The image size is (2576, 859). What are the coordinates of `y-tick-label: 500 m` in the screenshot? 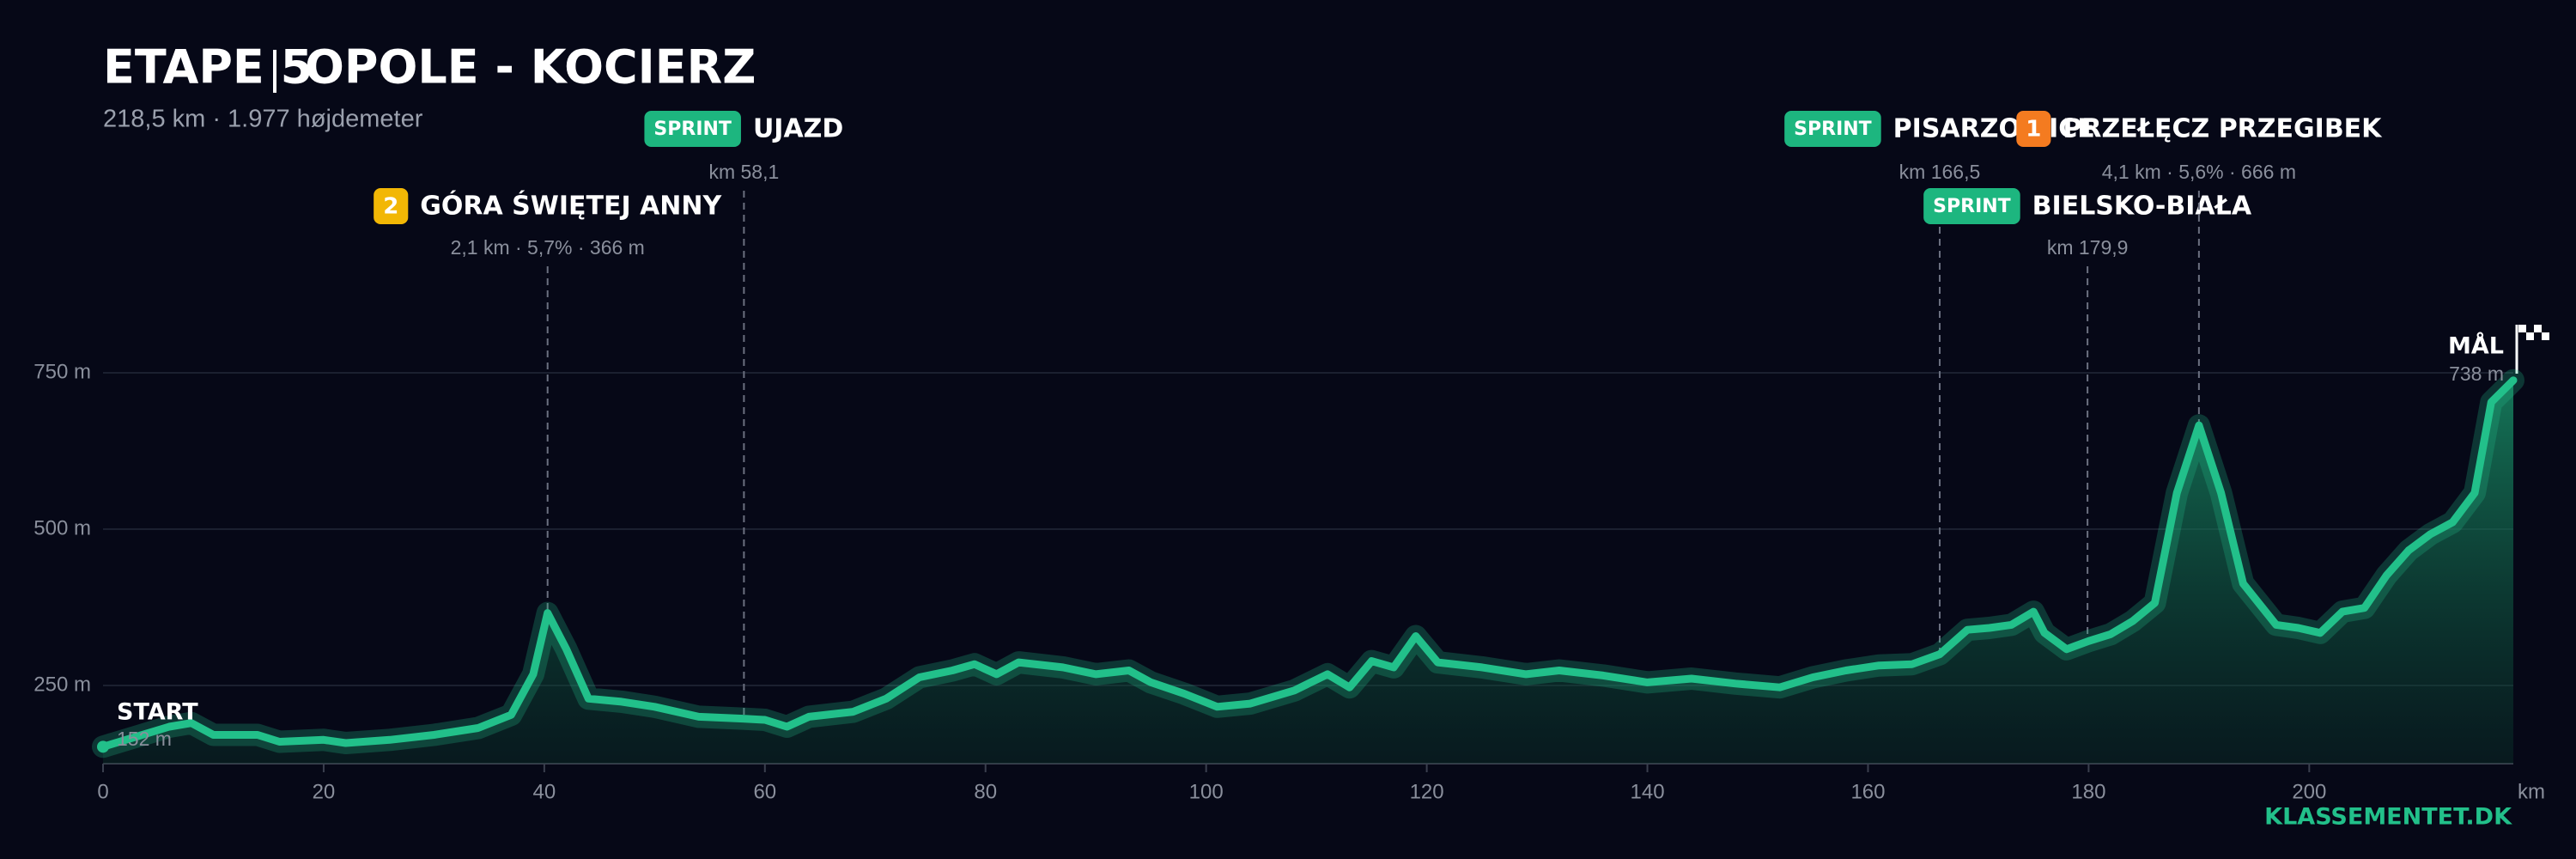 It's located at (62, 527).